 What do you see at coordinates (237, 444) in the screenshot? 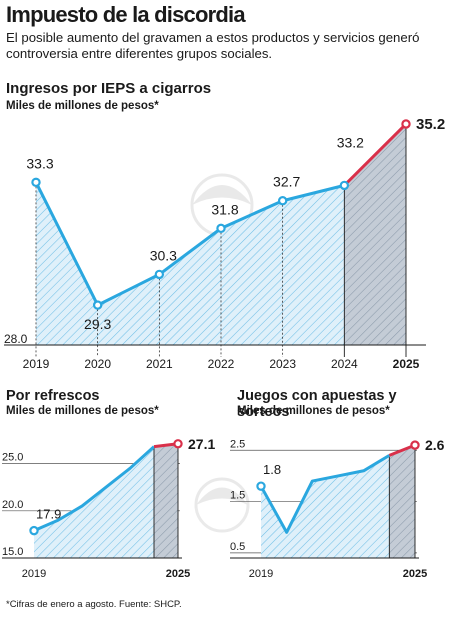
I see `y-tick-label: 2.5` at bounding box center [237, 444].